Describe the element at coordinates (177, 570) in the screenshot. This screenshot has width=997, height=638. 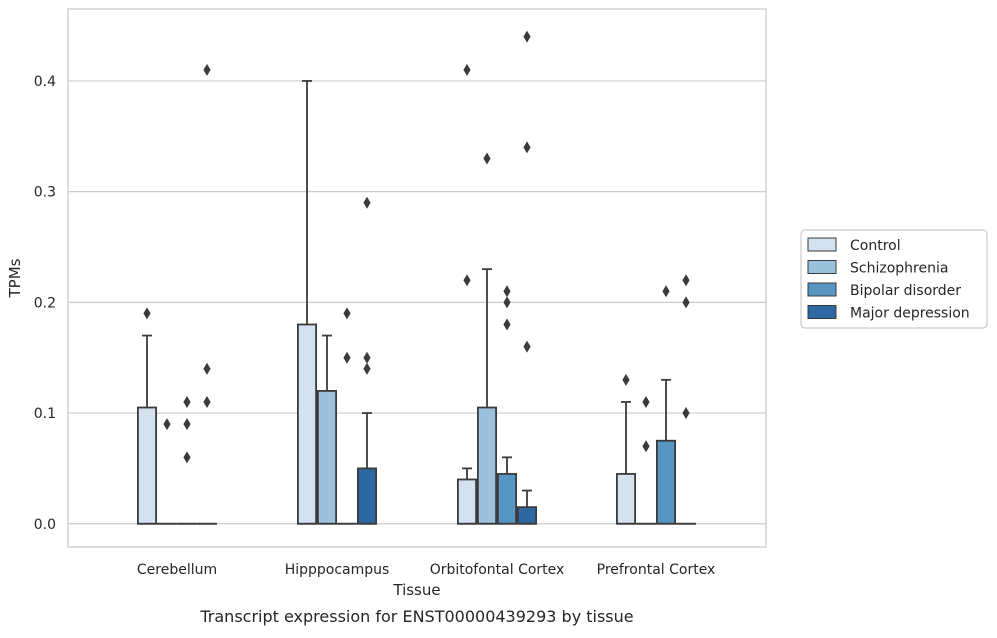
I see `x-tick-label: Cerebellum` at that location.